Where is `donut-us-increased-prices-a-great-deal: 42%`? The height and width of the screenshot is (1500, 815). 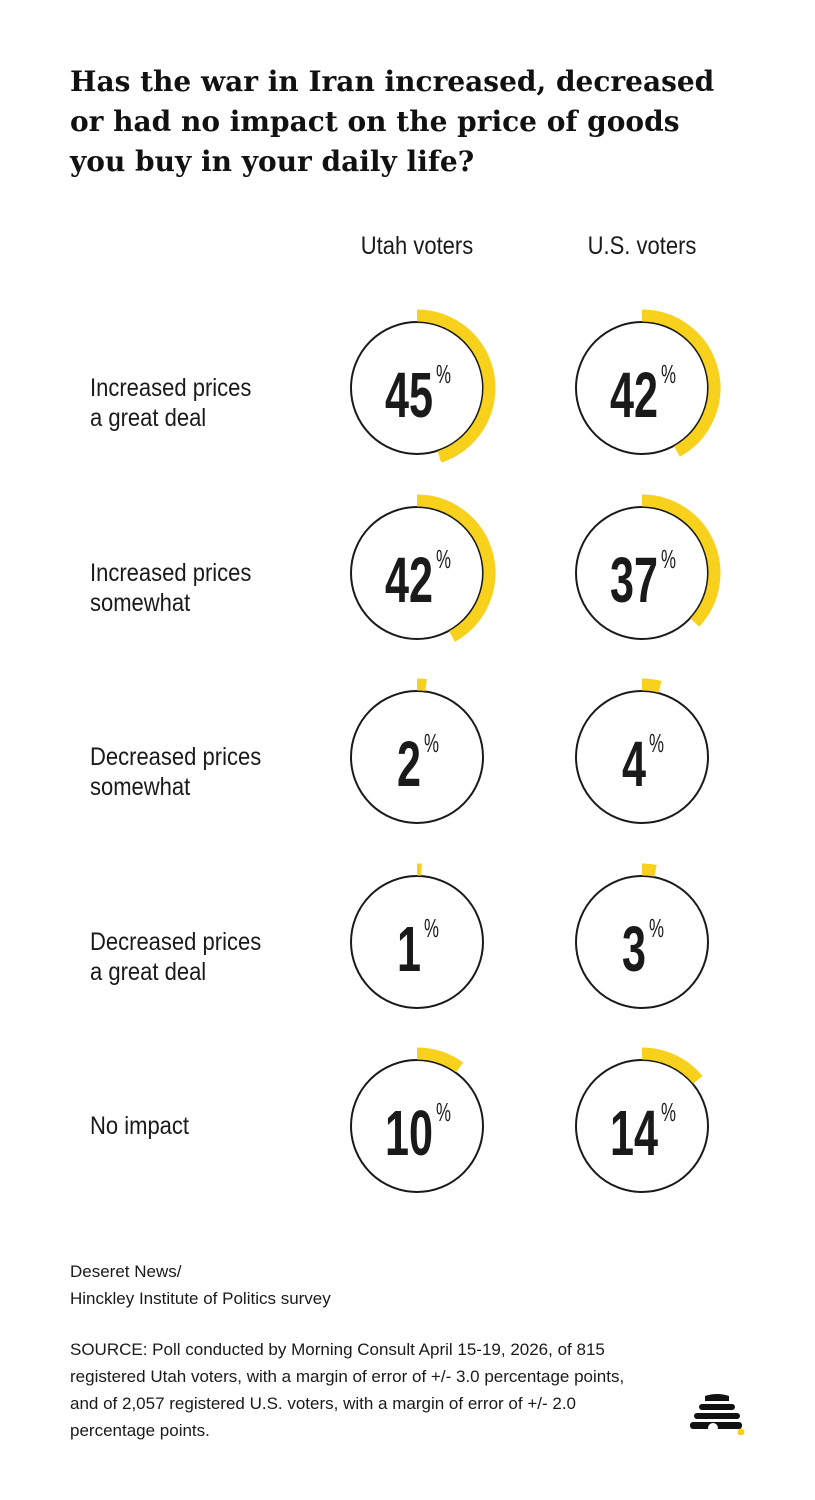 donut-us-increased-prices-a-great-deal: 42% is located at coordinates (648, 383).